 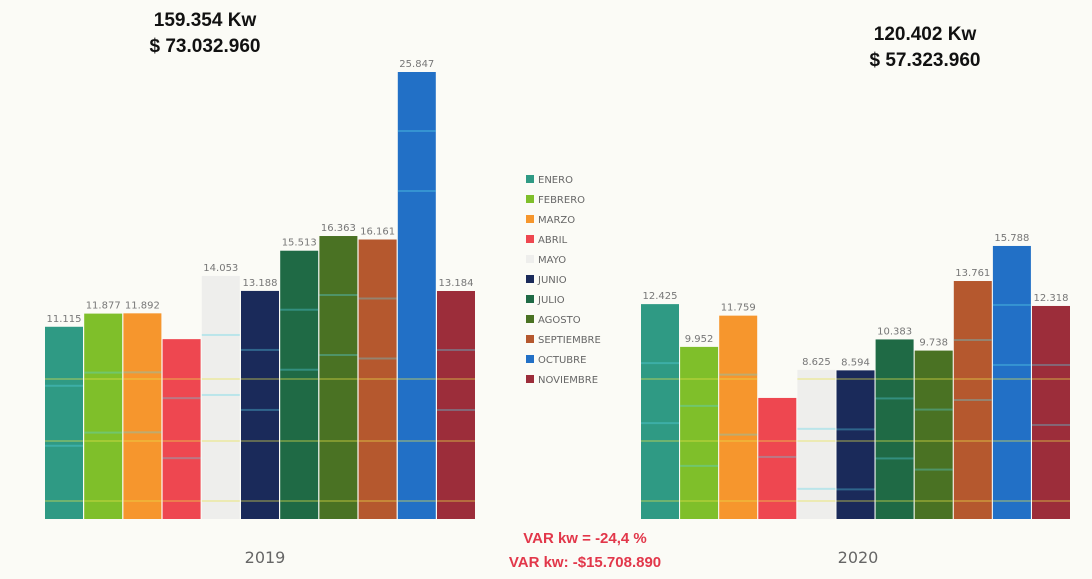 What do you see at coordinates (555, 180) in the screenshot?
I see `legend-label: ENERO` at bounding box center [555, 180].